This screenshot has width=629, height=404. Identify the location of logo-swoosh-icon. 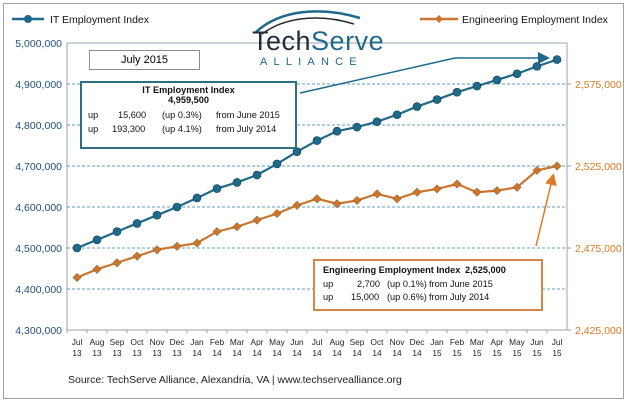
(308, 22).